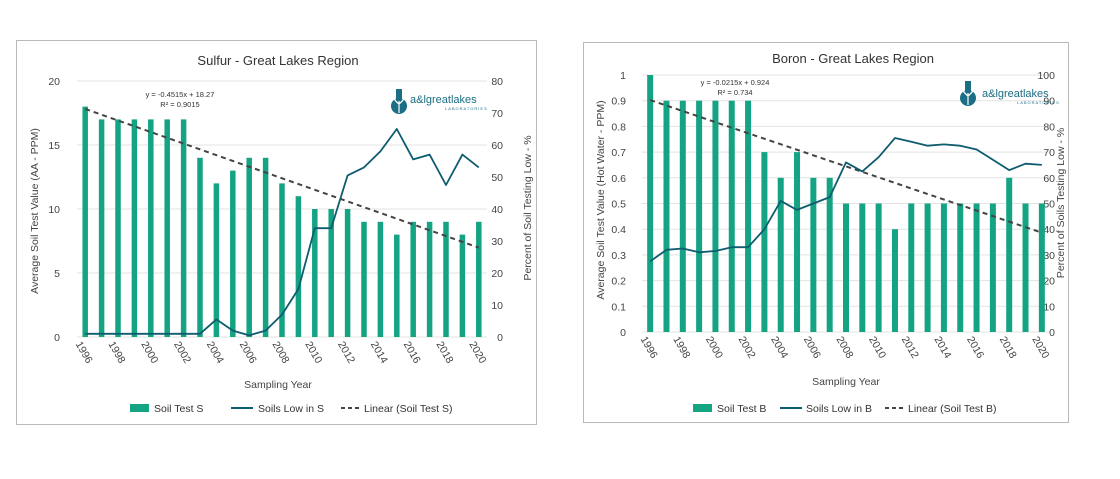  What do you see at coordinates (734, 92) in the screenshot?
I see `trend-r-squared: R² = 0.734` at bounding box center [734, 92].